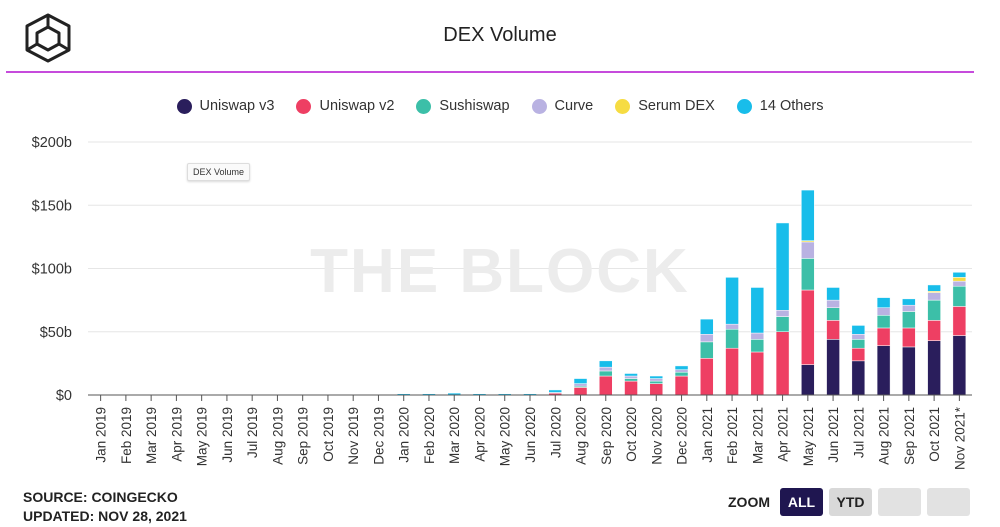 The height and width of the screenshot is (527, 1000). What do you see at coordinates (64, 396) in the screenshot?
I see `y-tick-label: $0` at bounding box center [64, 396].